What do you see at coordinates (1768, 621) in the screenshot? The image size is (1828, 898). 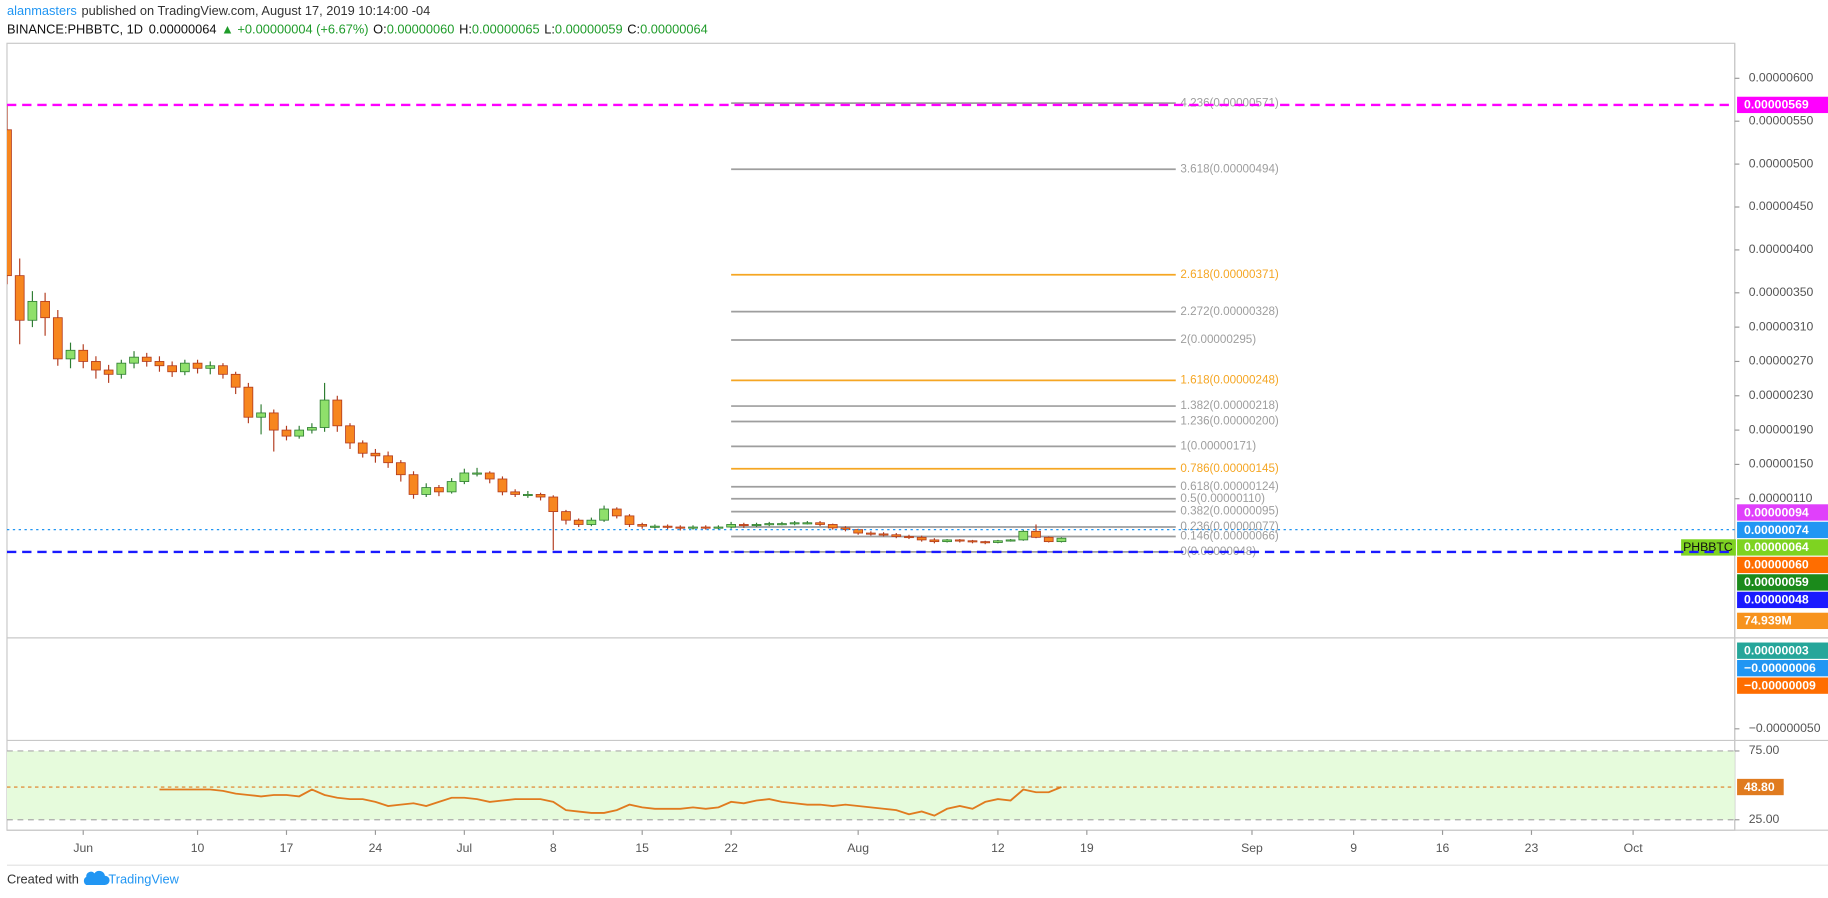 I see `volume-label: 74.939M` at bounding box center [1768, 621].